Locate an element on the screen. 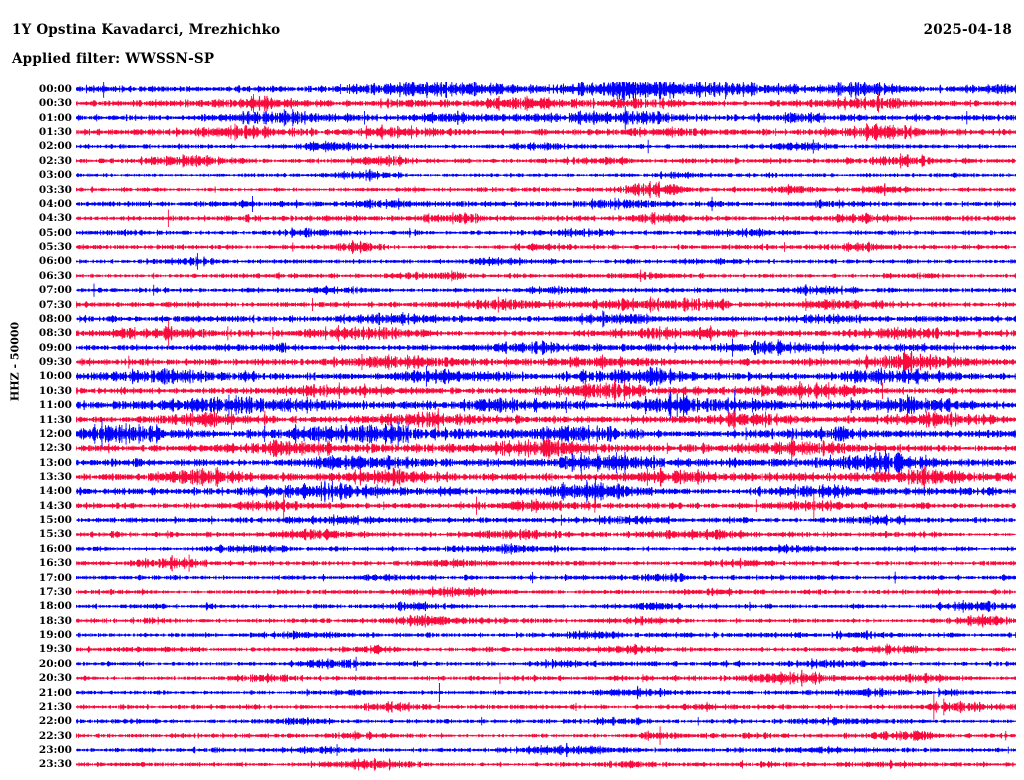  time-tick-label: 04:30 is located at coordinates (55, 218).